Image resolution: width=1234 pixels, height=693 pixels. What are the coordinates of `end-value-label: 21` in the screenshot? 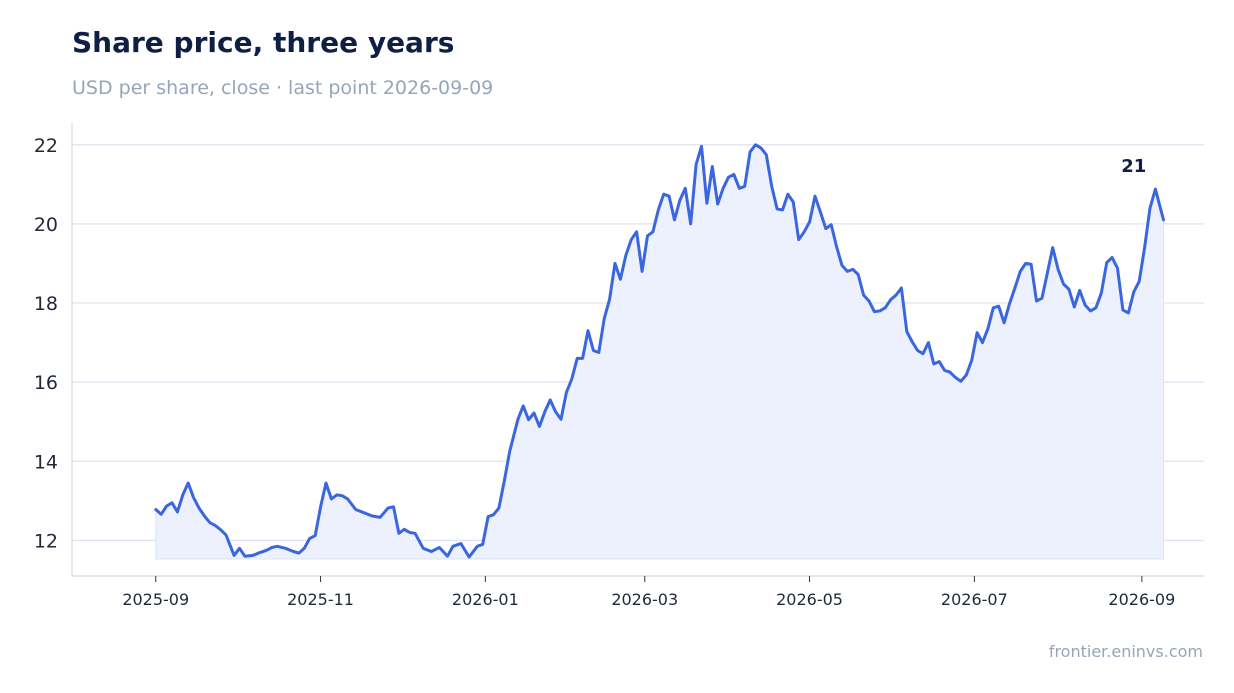 It's located at (1133, 166).